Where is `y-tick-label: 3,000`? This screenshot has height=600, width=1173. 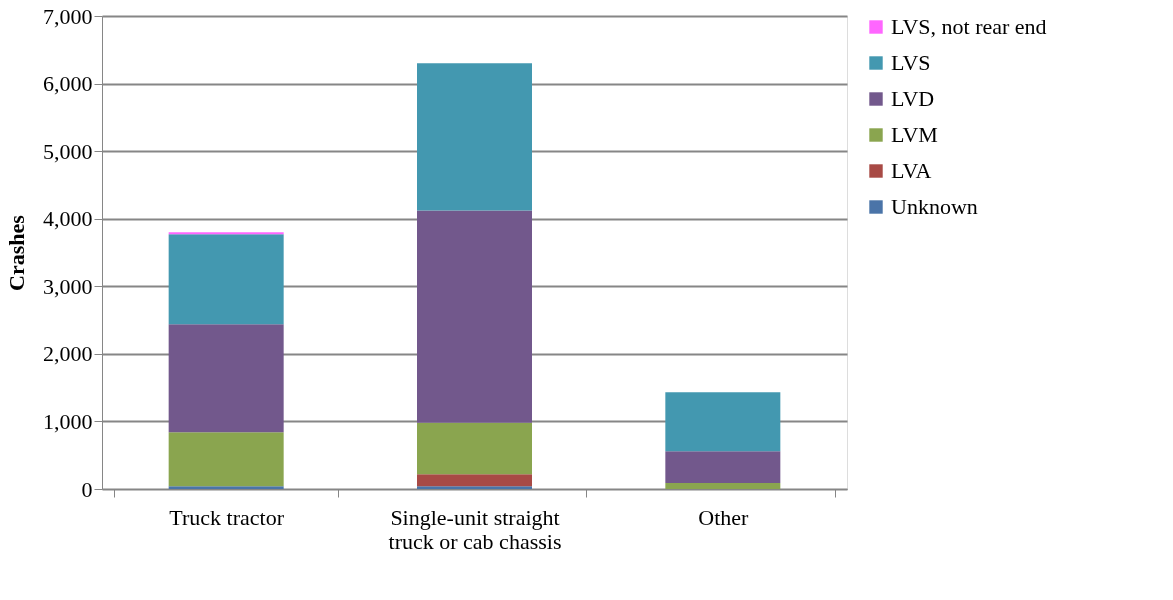
y-tick-label: 3,000 is located at coordinates (68, 286).